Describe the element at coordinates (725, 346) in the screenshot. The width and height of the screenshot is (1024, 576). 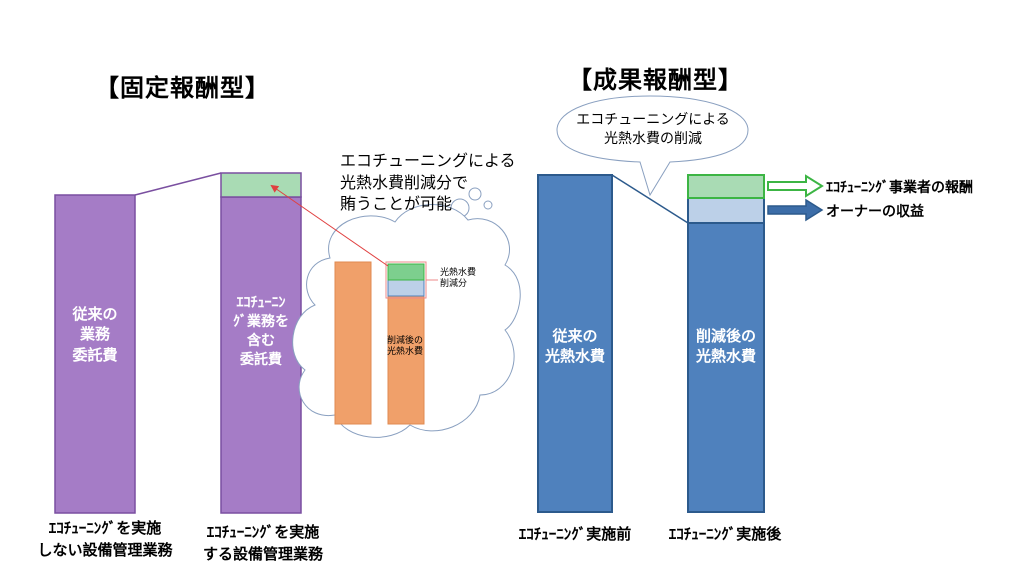
I see `right-bar2-label: 削減後の 光熱水費` at that location.